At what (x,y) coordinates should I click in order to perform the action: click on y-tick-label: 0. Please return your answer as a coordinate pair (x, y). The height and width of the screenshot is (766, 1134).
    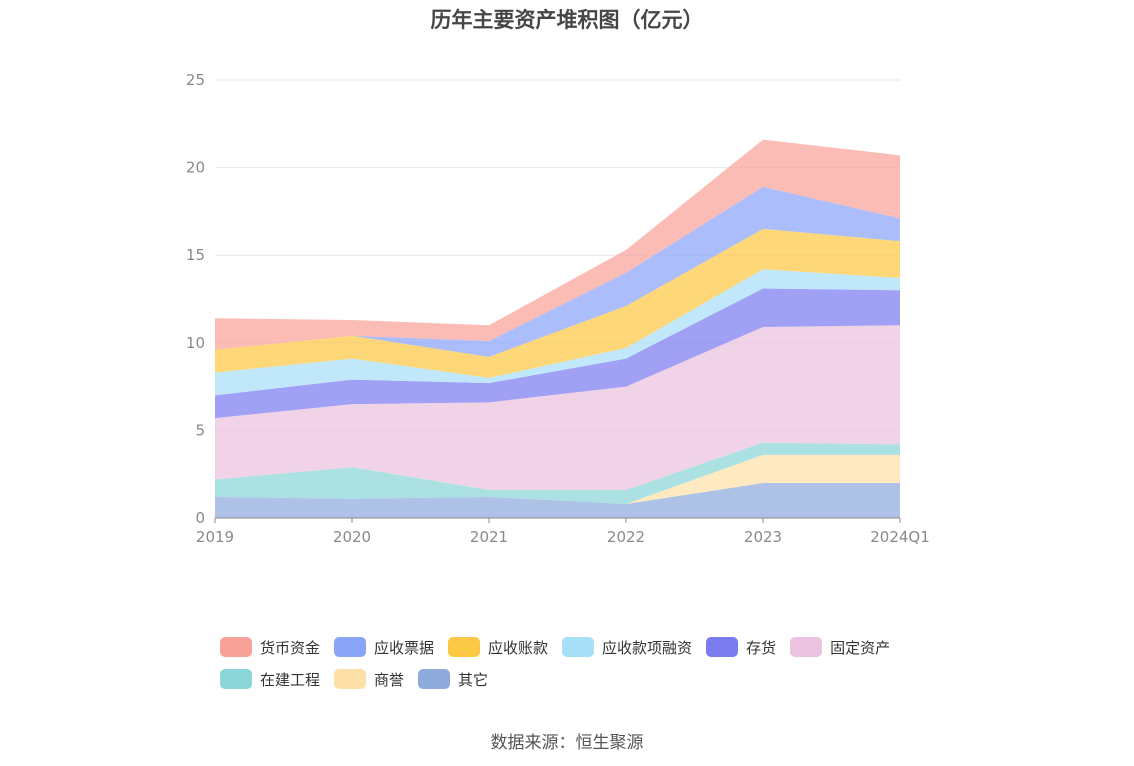
    Looking at the image, I should click on (200, 518).